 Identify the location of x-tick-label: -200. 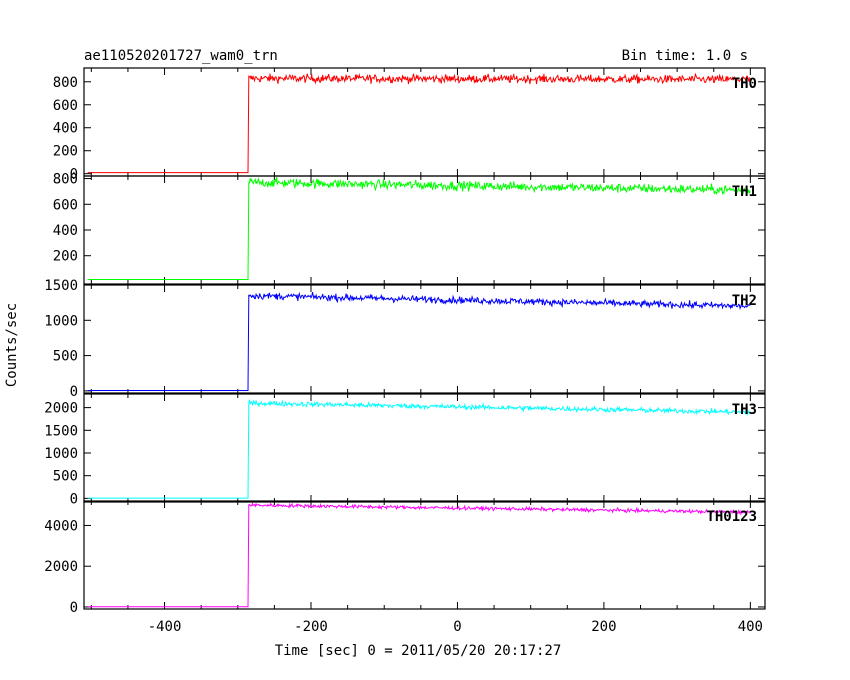
(311, 627).